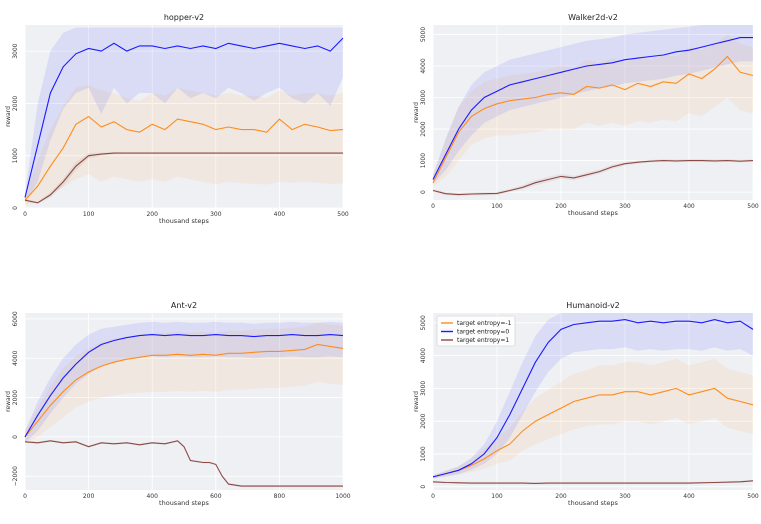 The height and width of the screenshot is (524, 761). Describe the element at coordinates (184, 305) in the screenshot. I see `chart-title: Ant-v2` at that location.